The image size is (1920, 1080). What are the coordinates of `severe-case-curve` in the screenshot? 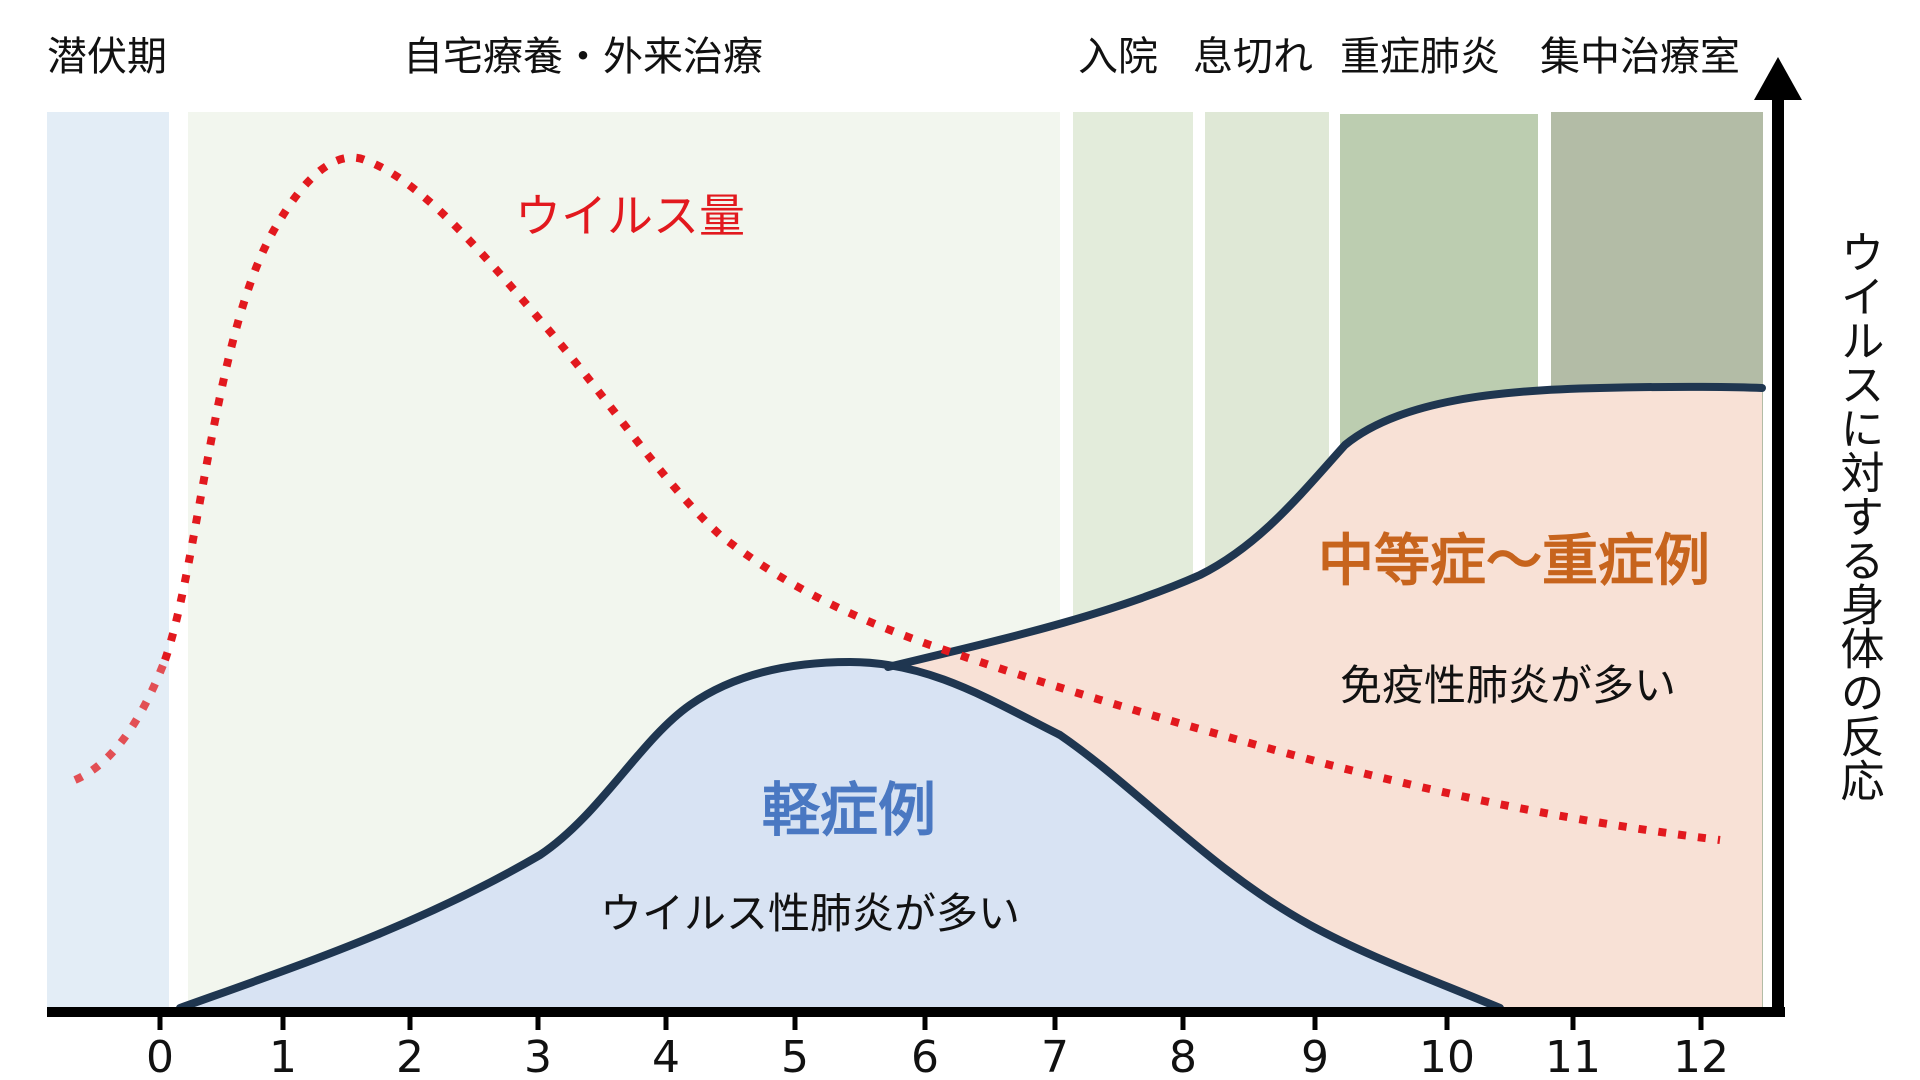 It's located at (1325, 526).